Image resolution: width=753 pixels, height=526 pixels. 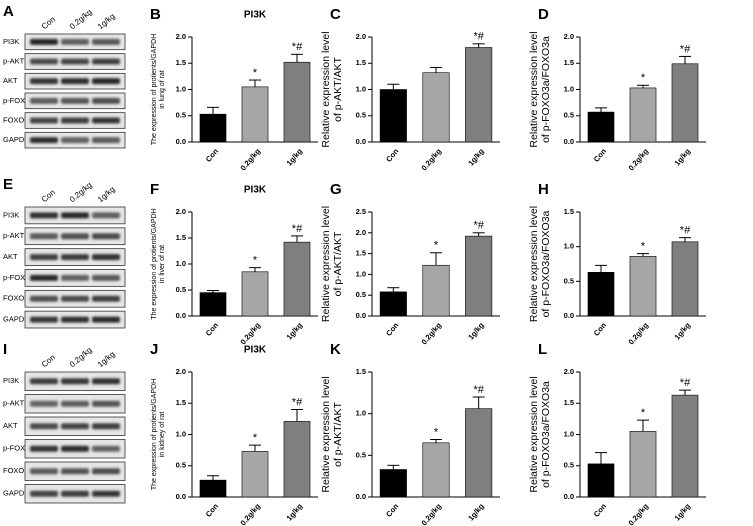 What do you see at coordinates (162, 89) in the screenshot?
I see `y-axis-label: in lung of rat` at bounding box center [162, 89].